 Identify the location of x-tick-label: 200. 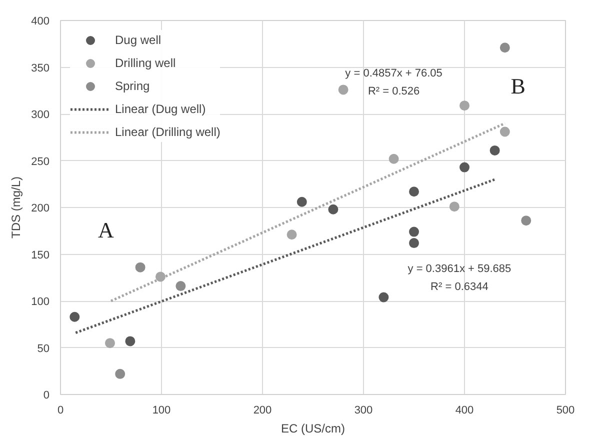
(262, 410).